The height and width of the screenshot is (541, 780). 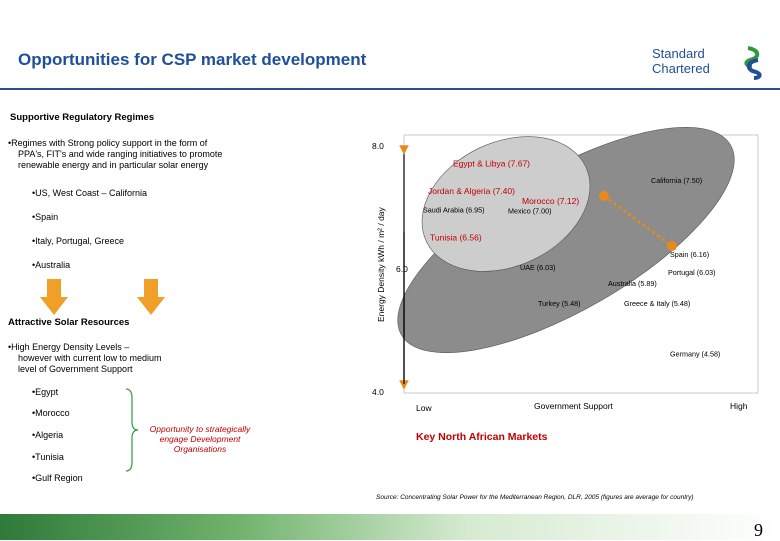 What do you see at coordinates (491, 163) in the screenshot?
I see `data-label: Egypt & Libya (7.67)` at bounding box center [491, 163].